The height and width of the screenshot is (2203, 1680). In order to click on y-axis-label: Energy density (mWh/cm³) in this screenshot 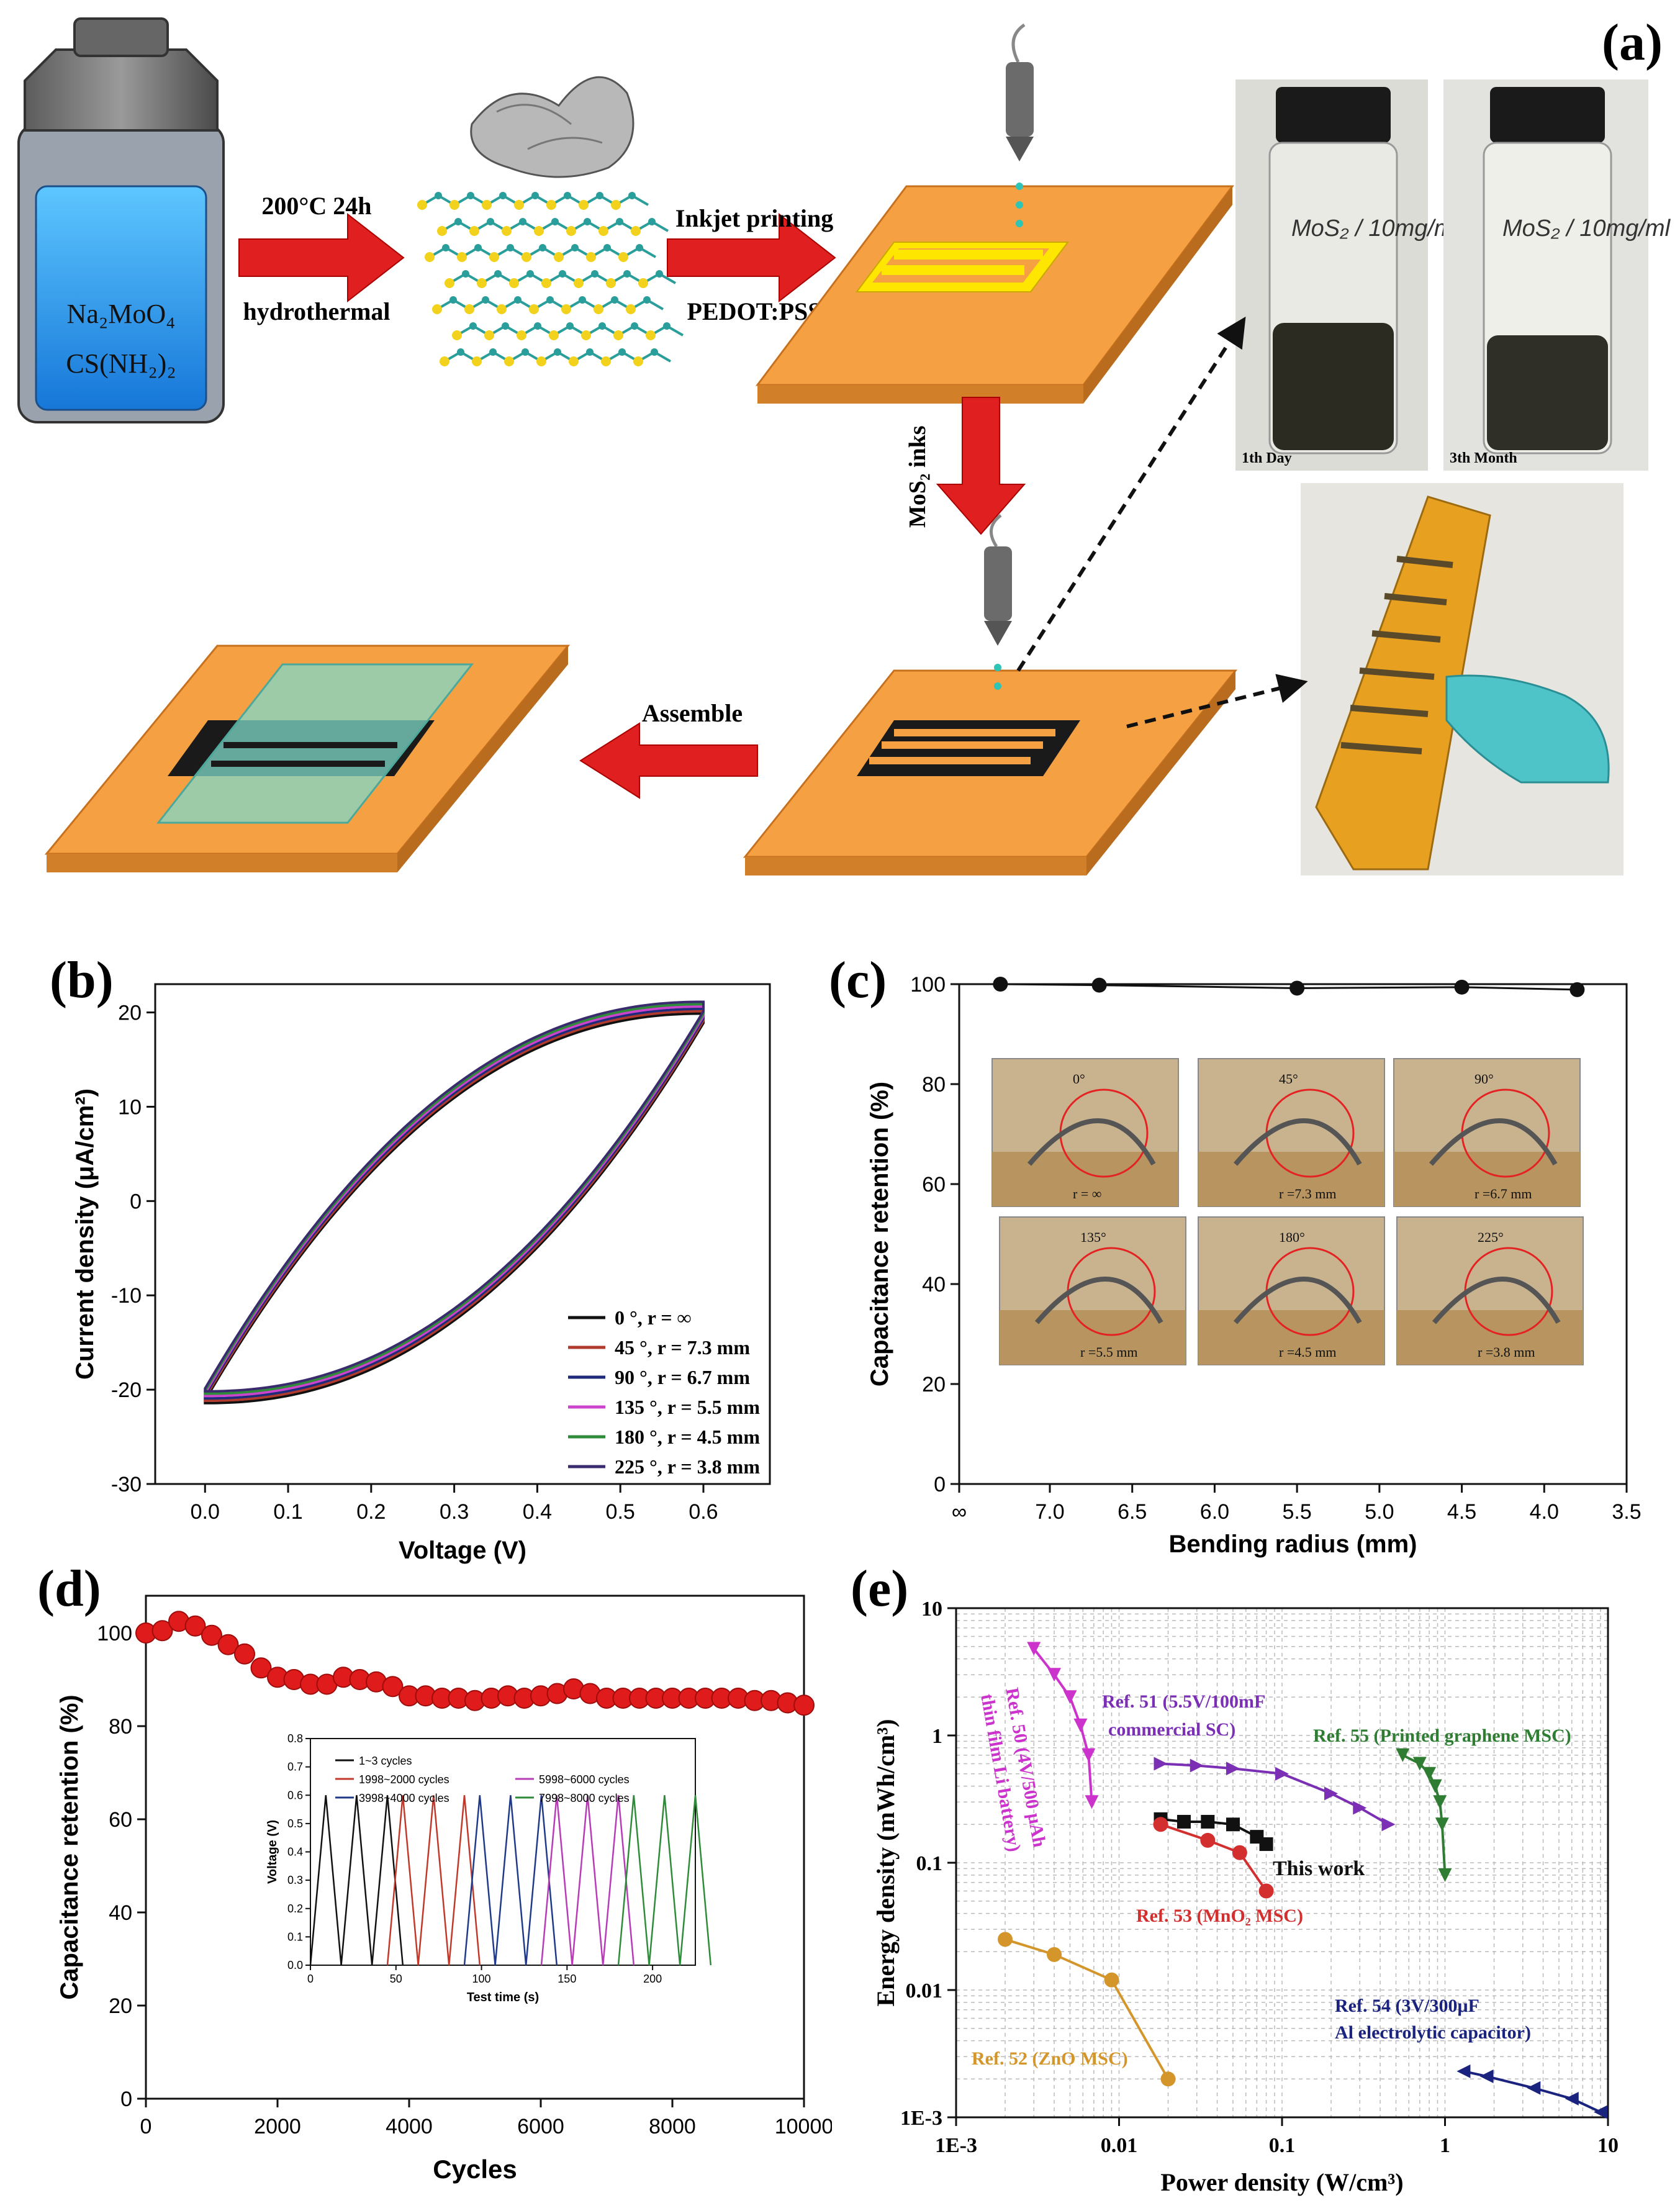, I will do `click(886, 1862)`.